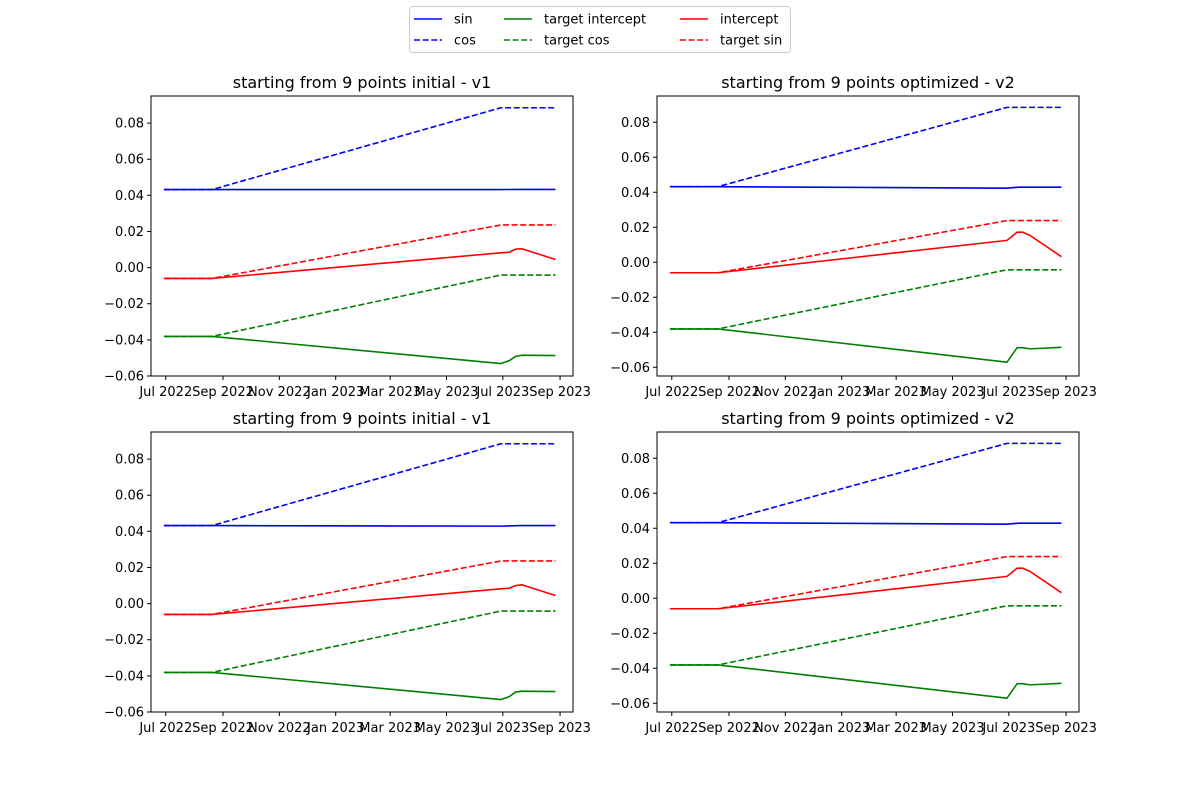  Describe the element at coordinates (749, 20) in the screenshot. I see `legend-label: intercept` at that location.